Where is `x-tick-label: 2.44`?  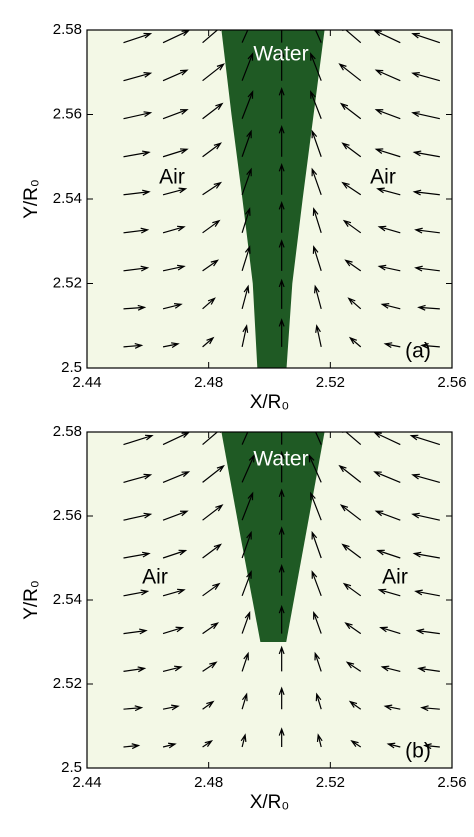 x-tick-label: 2.44 is located at coordinates (86, 382).